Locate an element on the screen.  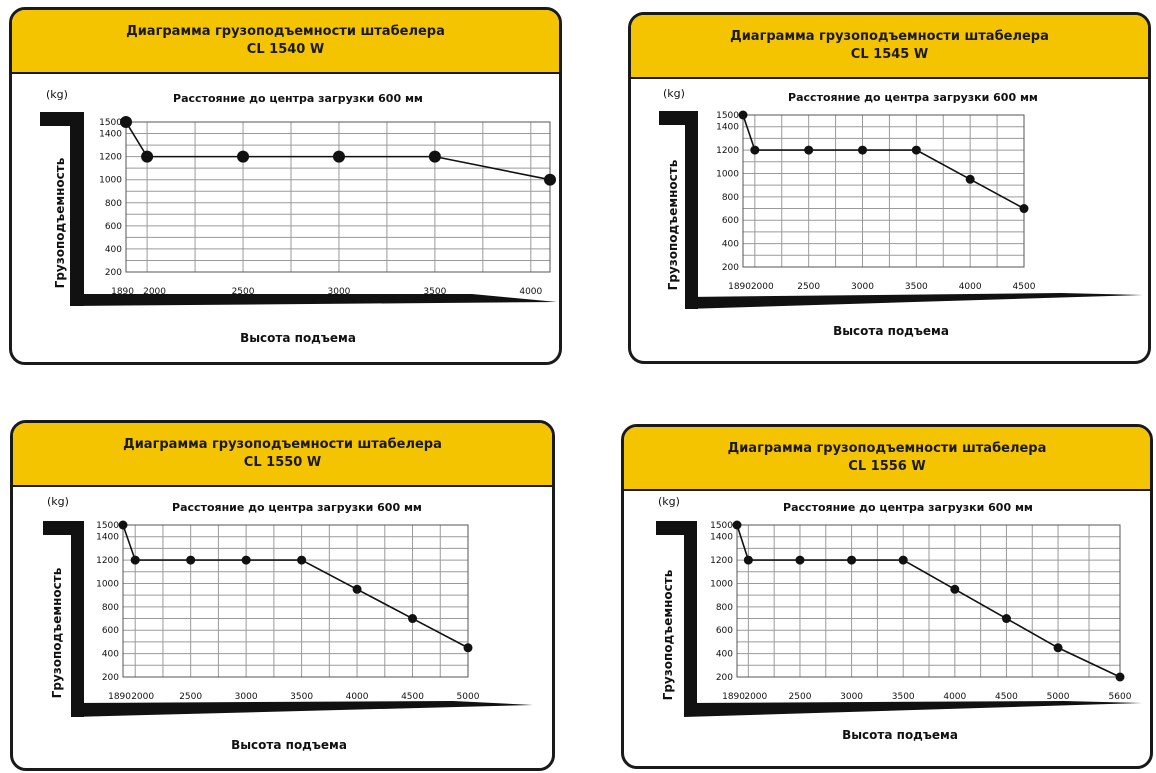
chart-model: CL 1556 W is located at coordinates (887, 466).